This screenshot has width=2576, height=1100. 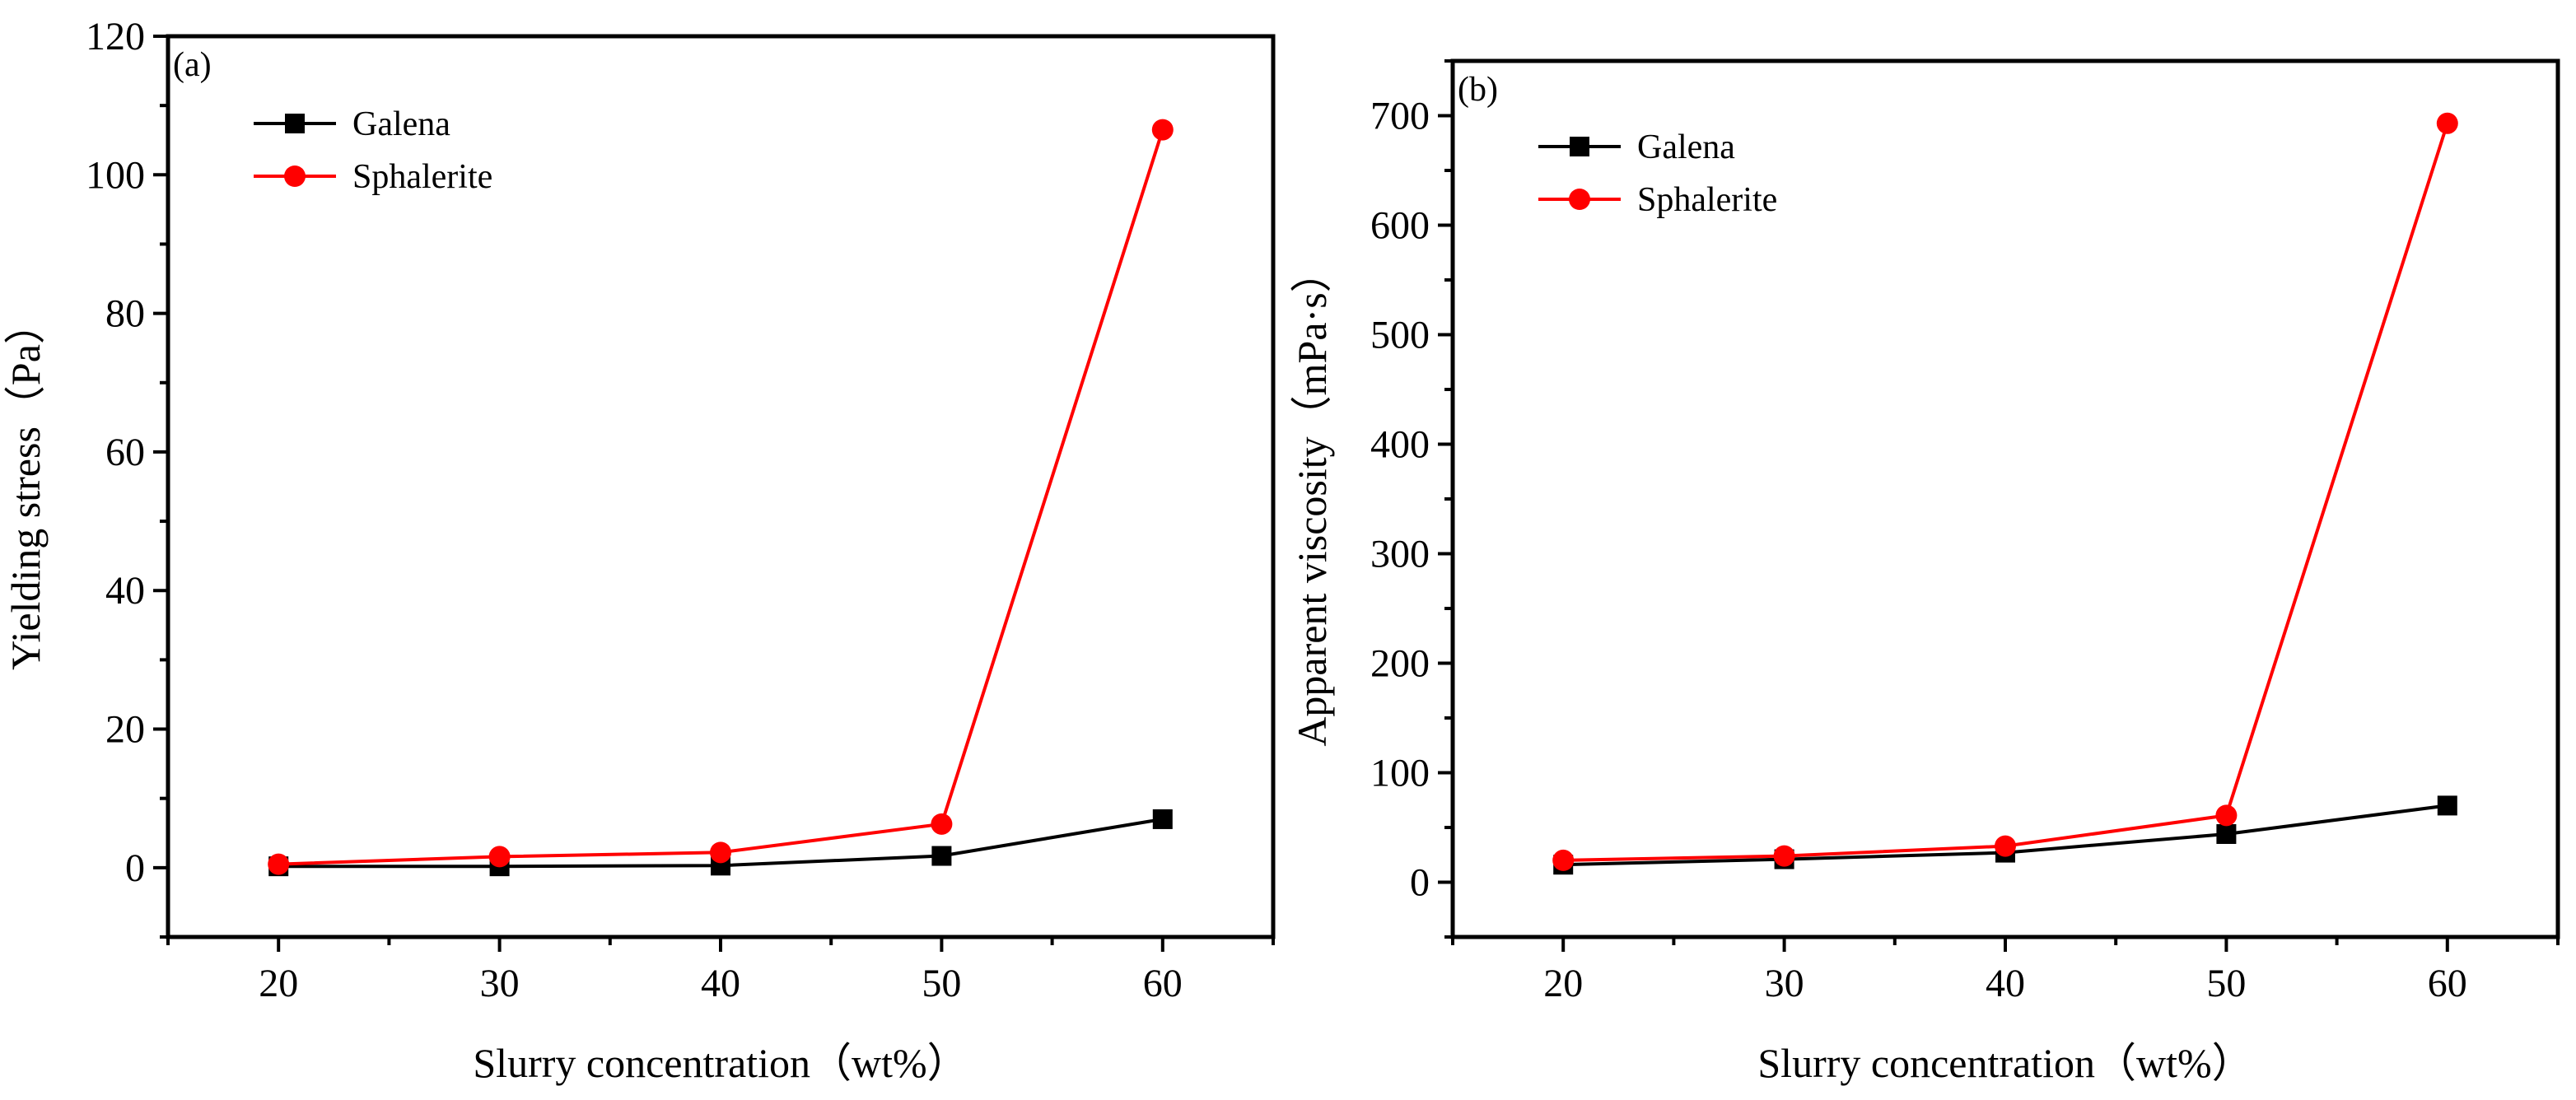 I want to click on y-tick-label: 400, so click(x=1400, y=445).